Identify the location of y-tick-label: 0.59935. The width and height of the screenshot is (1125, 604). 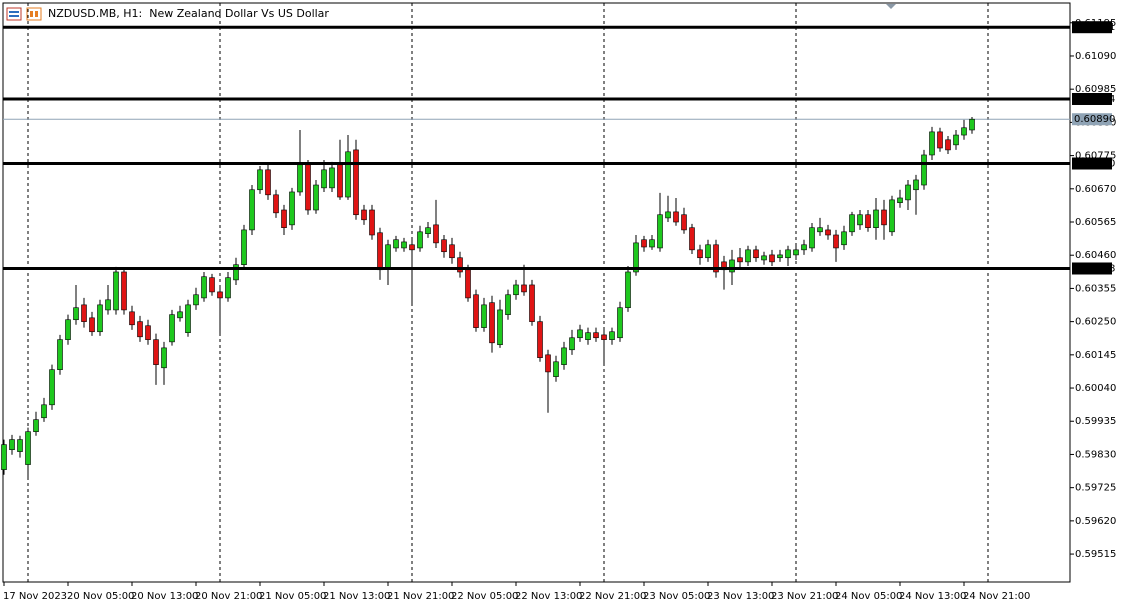
(1095, 421).